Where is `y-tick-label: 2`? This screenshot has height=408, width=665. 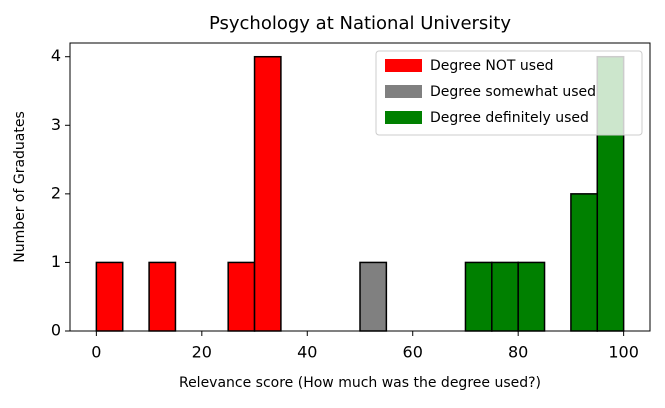
y-tick-label: 2 is located at coordinates (56, 192).